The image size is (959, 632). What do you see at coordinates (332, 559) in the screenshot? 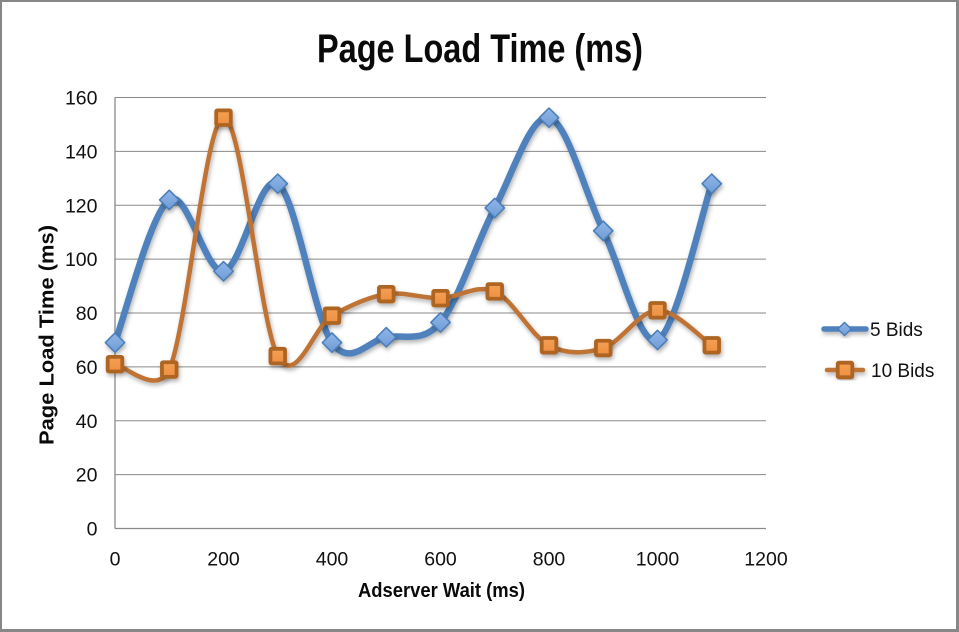
I see `svg-text: 400` at bounding box center [332, 559].